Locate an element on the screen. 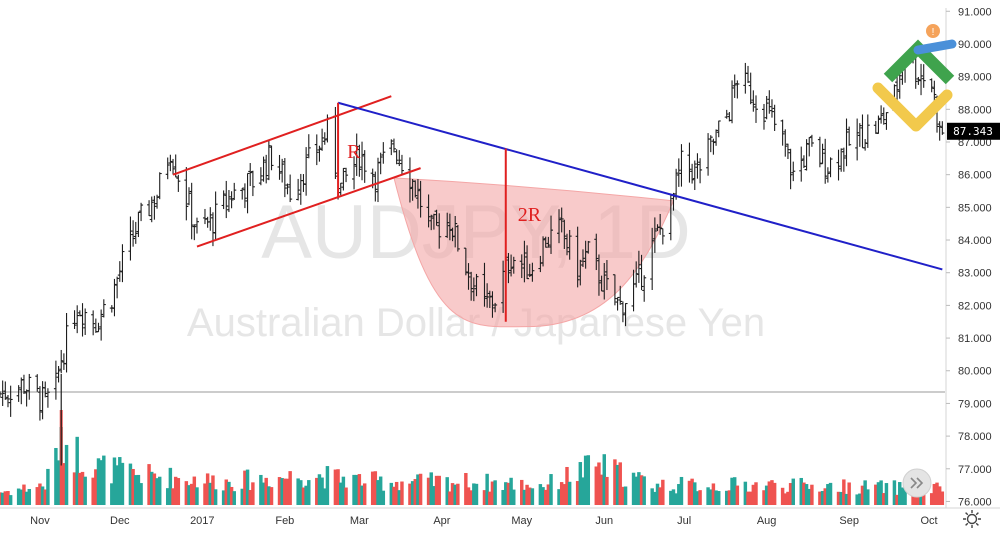  time-tick-label: Nov is located at coordinates (40, 521).